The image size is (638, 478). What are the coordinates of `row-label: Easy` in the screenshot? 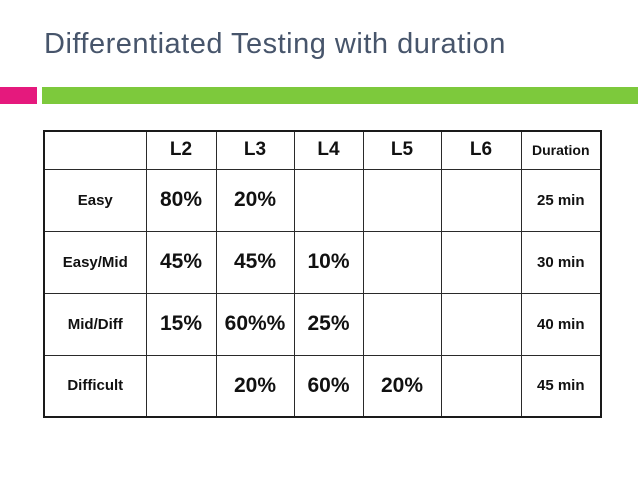 It's located at (95, 200).